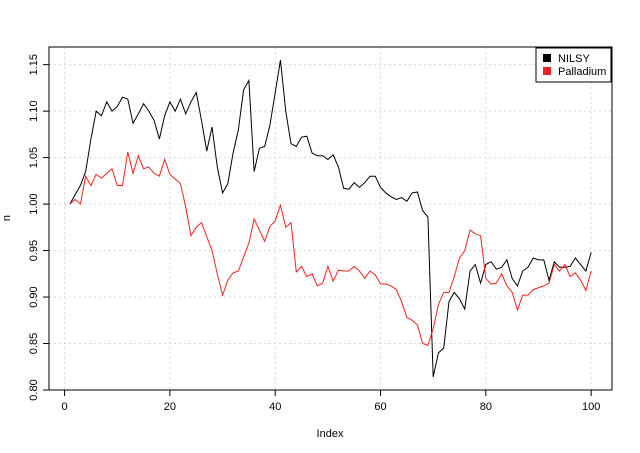 This screenshot has height=453, width=640. What do you see at coordinates (34, 343) in the screenshot?
I see `y-tick-label: 0.85` at bounding box center [34, 343].